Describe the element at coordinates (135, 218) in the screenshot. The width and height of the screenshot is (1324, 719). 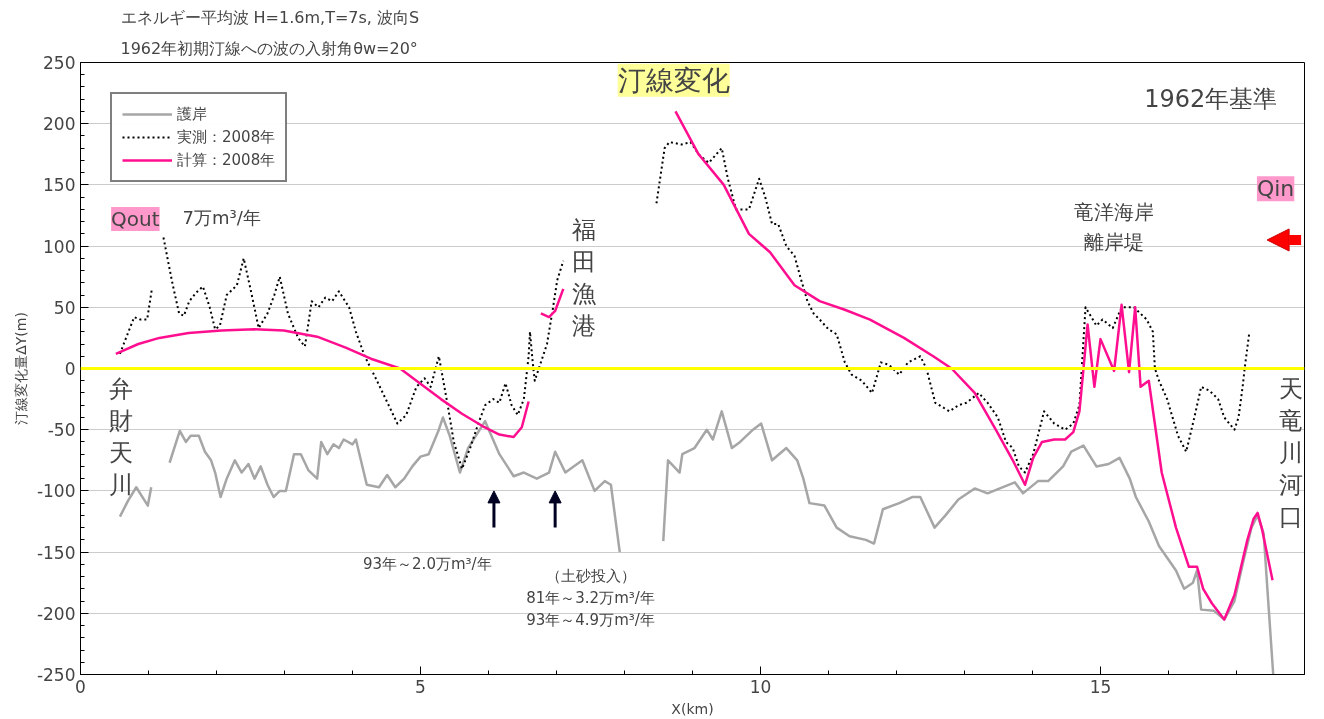
I see `annotation: Qout` at that location.